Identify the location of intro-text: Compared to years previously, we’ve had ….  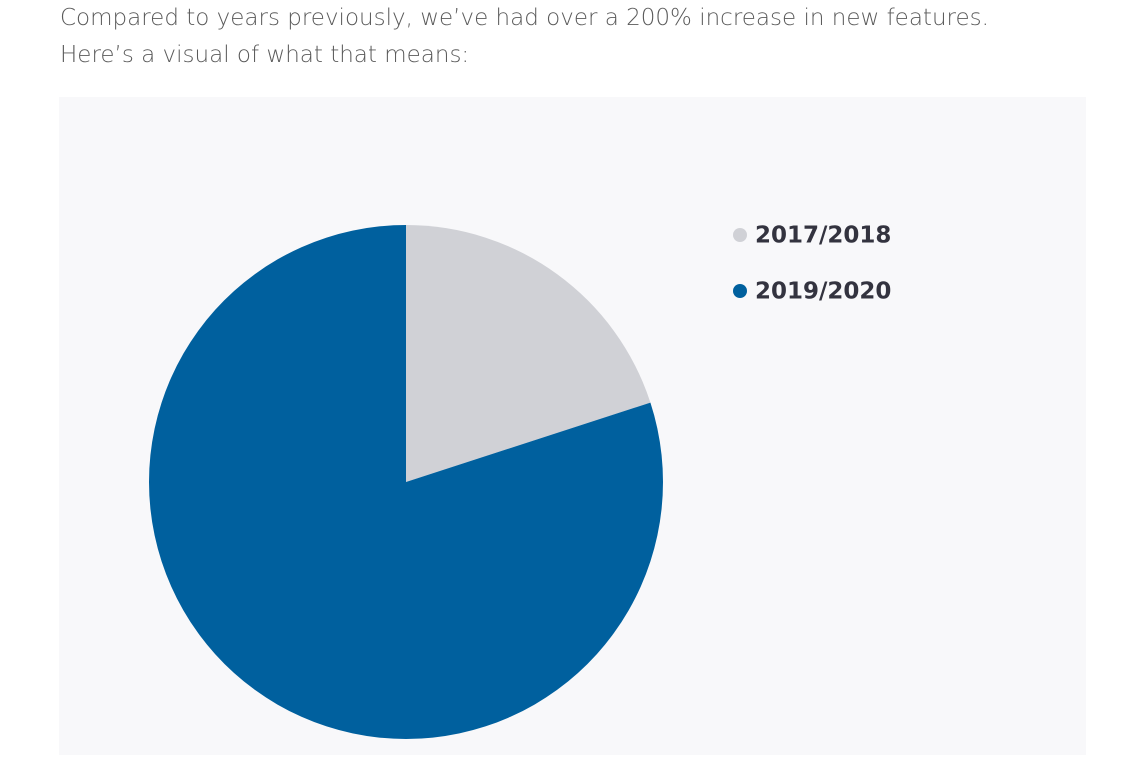
(524, 36).